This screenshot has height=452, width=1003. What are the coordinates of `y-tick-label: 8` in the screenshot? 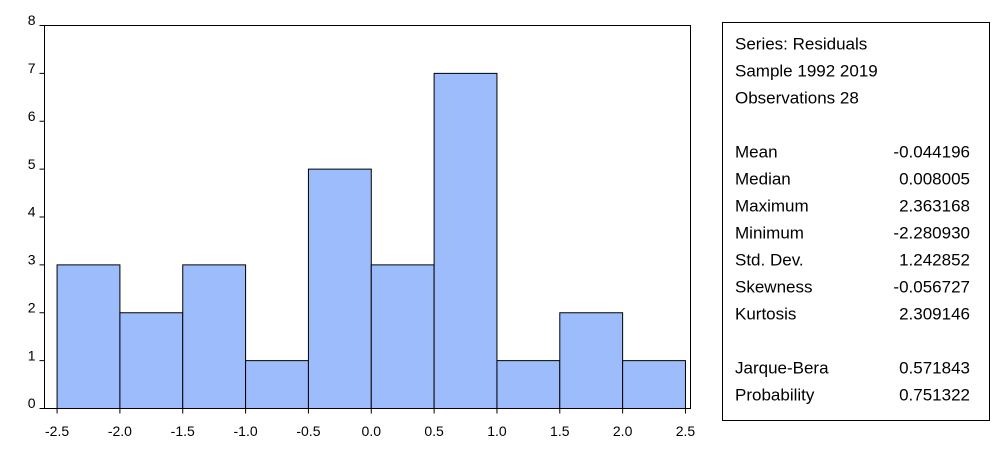 It's located at (32, 20).